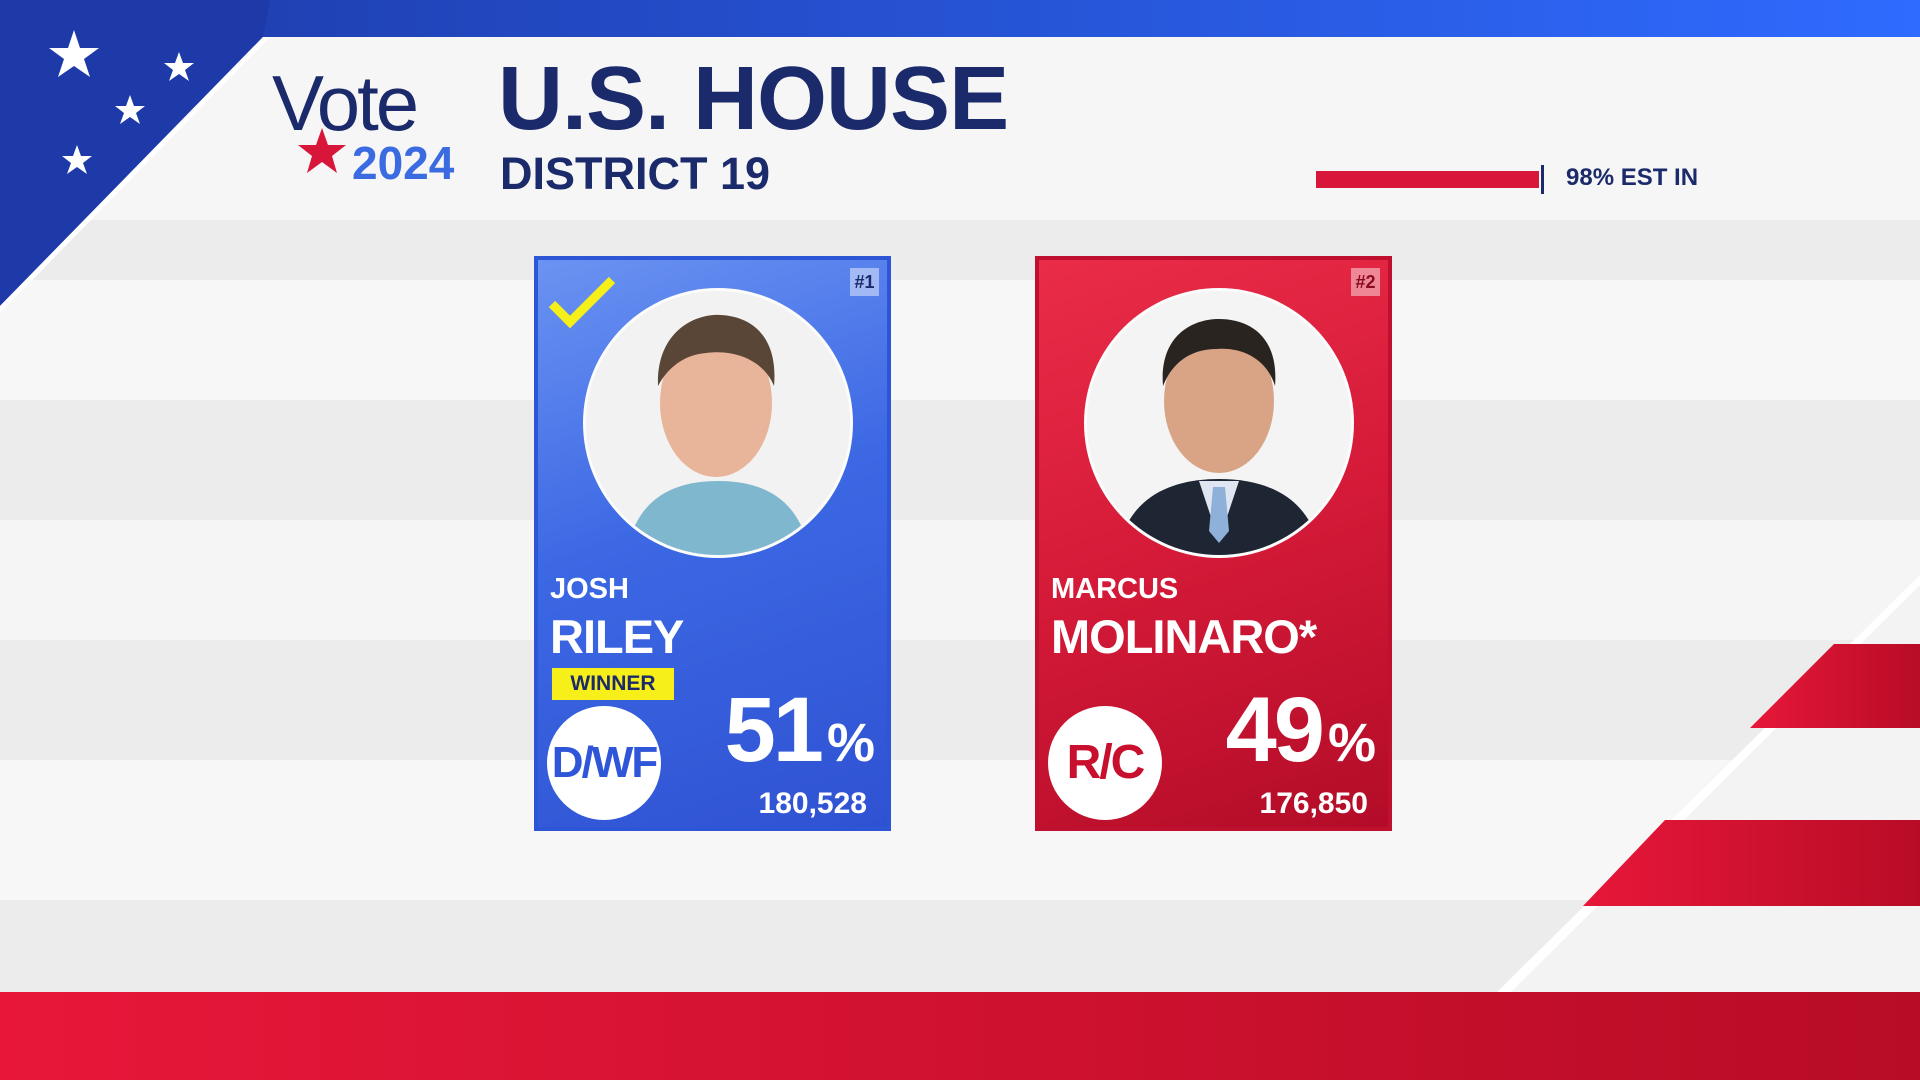 The width and height of the screenshot is (1920, 1080). What do you see at coordinates (135, 175) in the screenshot?
I see `corner-edge` at bounding box center [135, 175].